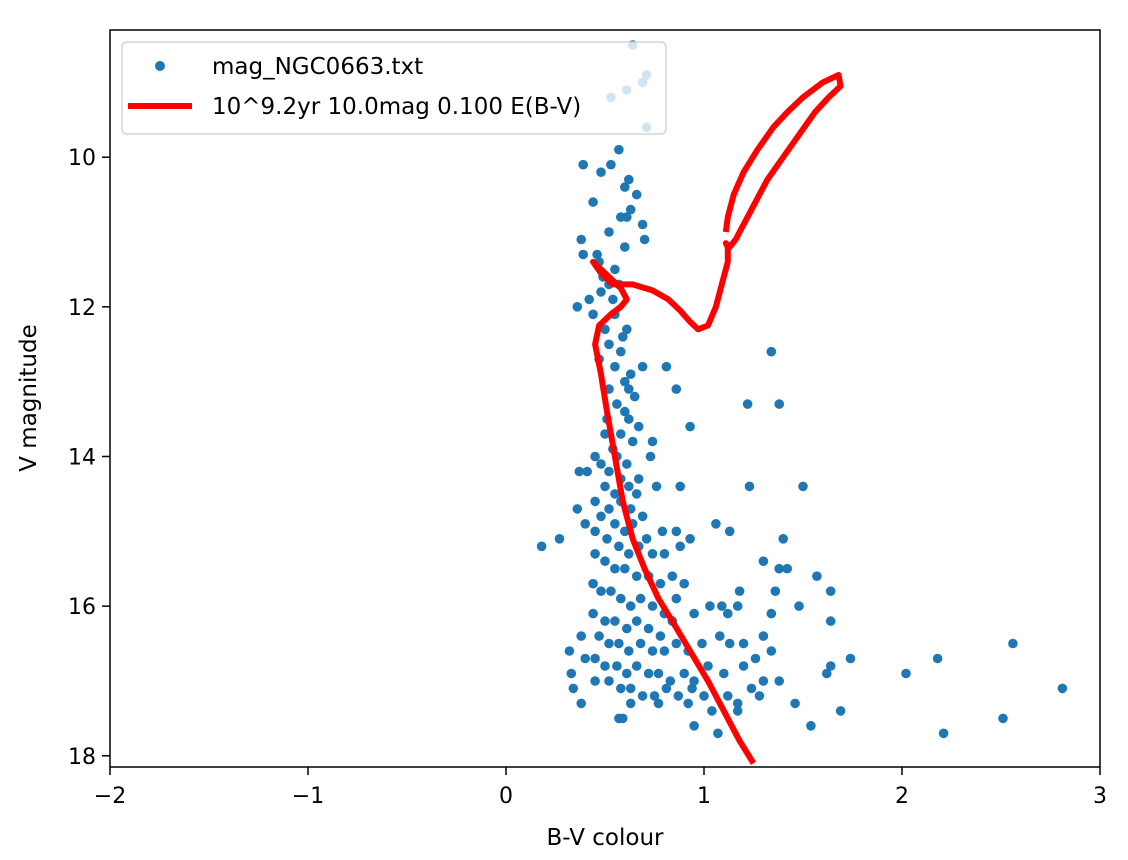 This screenshot has width=1128, height=860. Describe the element at coordinates (394, 88) in the screenshot. I see `legend-box` at that location.